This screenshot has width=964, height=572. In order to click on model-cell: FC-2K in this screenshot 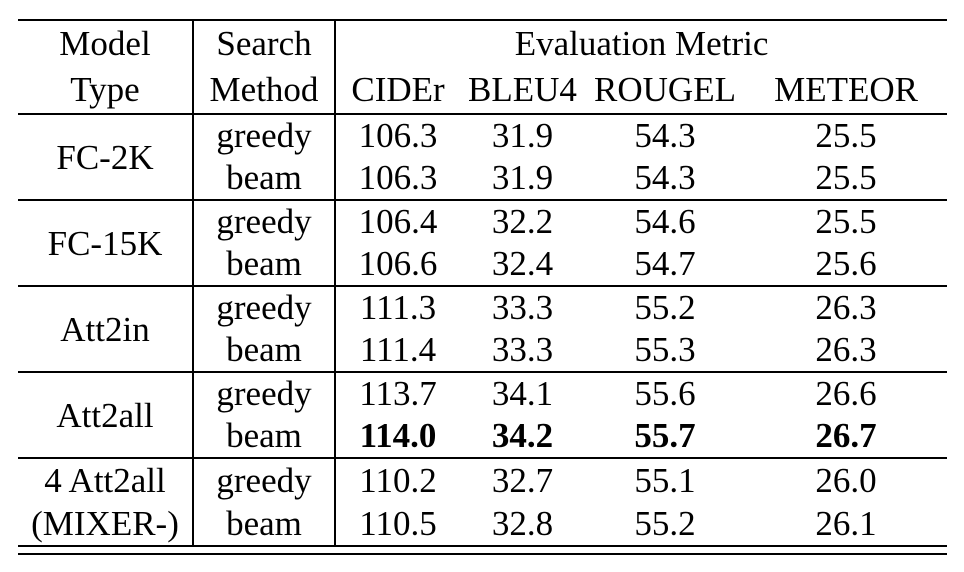, I will do `click(106, 156)`.